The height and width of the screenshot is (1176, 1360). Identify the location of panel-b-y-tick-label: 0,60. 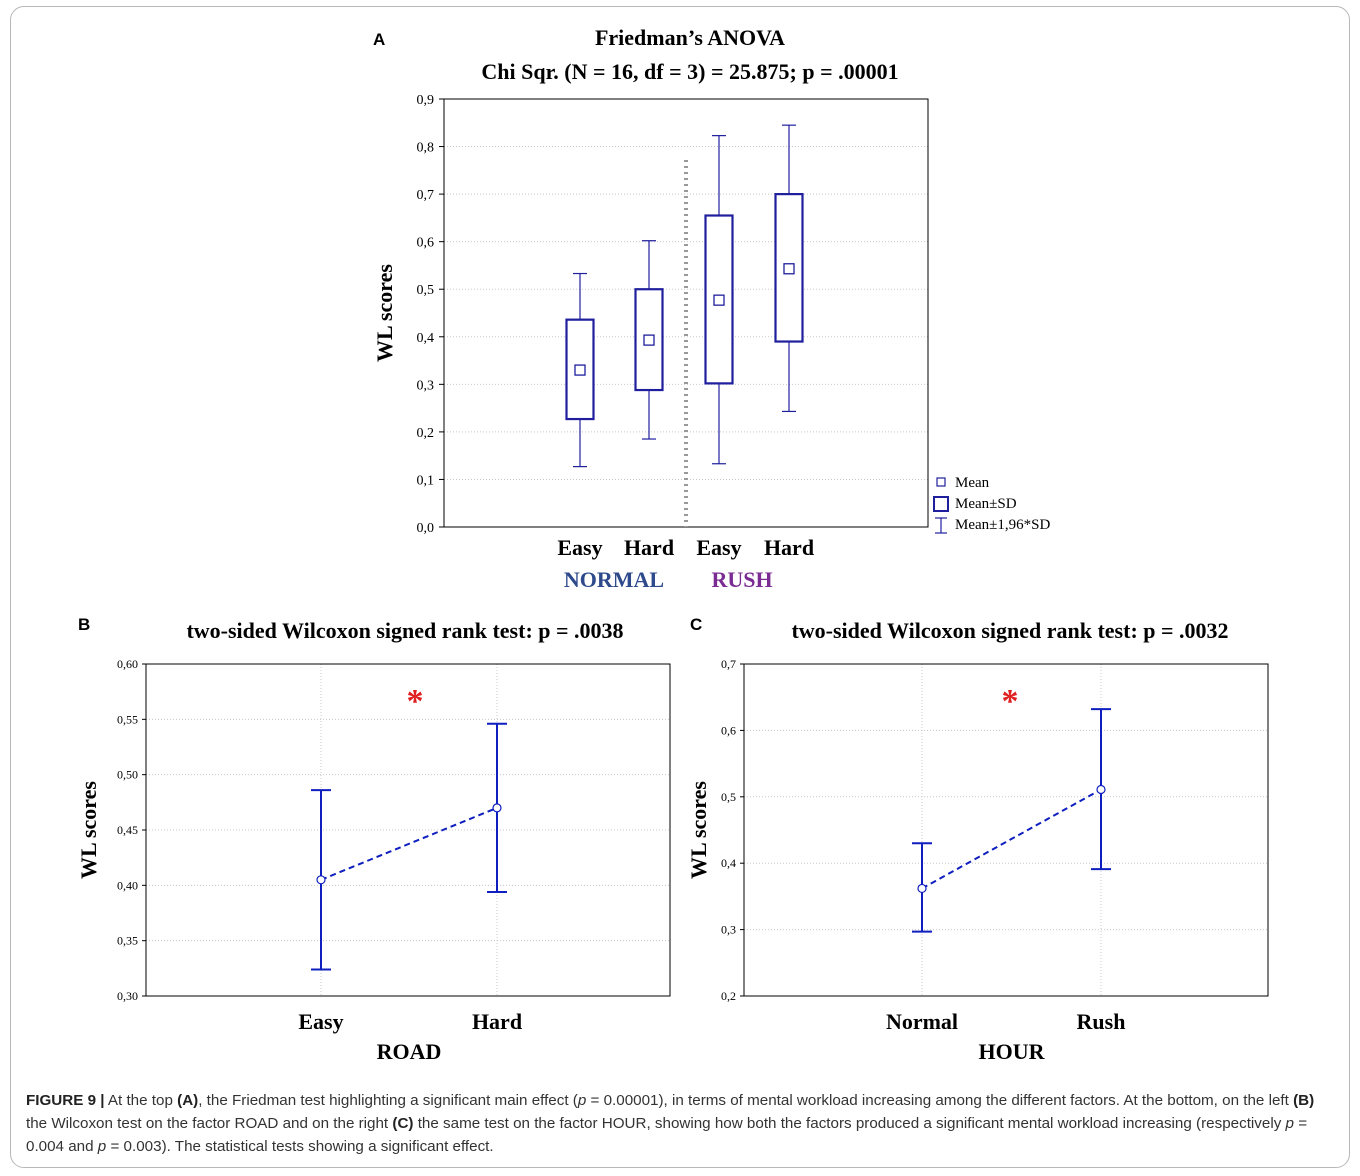
(127, 664).